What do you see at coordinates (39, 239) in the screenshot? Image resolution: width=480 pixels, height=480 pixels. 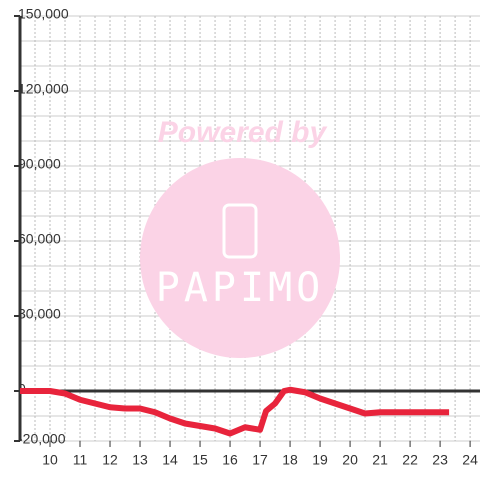 I see `y-tick-label: 60,000` at bounding box center [39, 239].